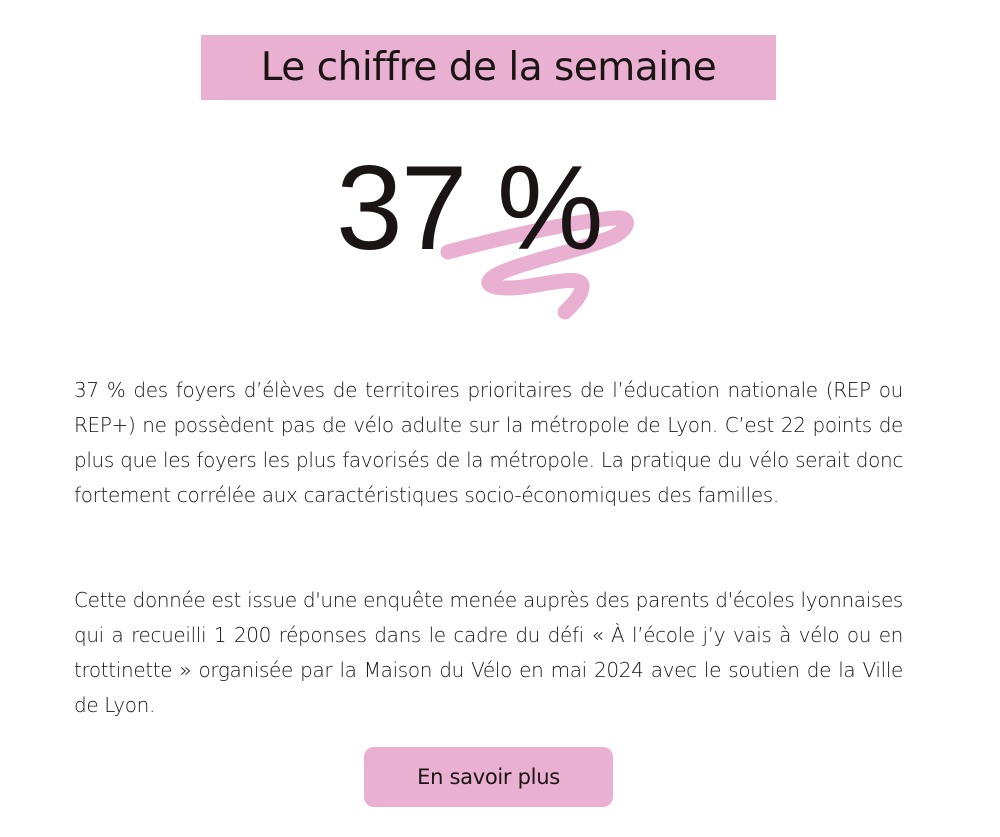 This screenshot has height=837, width=1000. I want to click on title-banner: Le chiffre de la semaine, so click(488, 67).